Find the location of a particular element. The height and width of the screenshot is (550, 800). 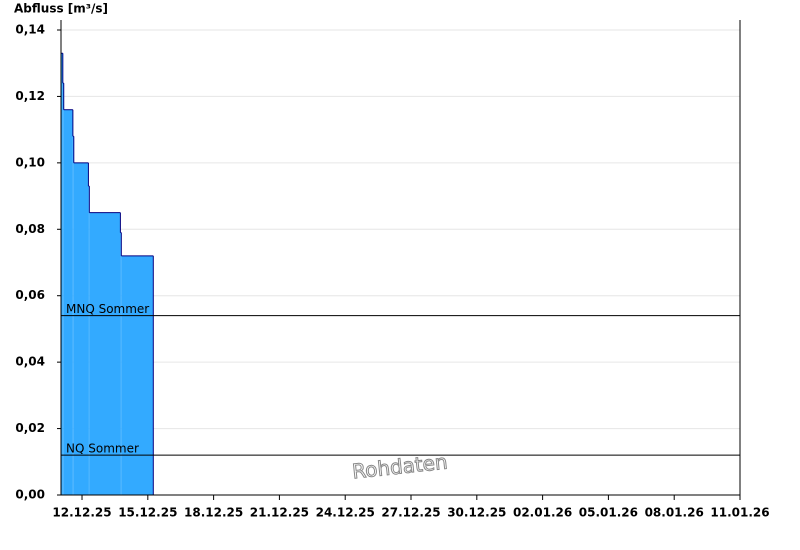

y-tick-label: 0,14 is located at coordinates (30, 30).